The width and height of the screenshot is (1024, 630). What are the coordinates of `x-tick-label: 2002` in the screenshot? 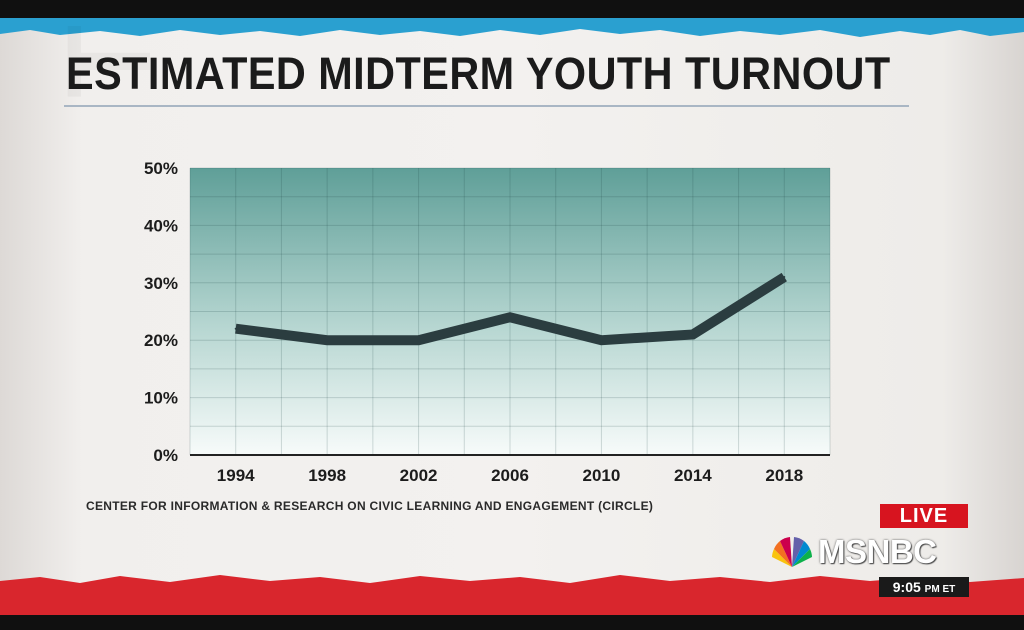 It's located at (419, 475).